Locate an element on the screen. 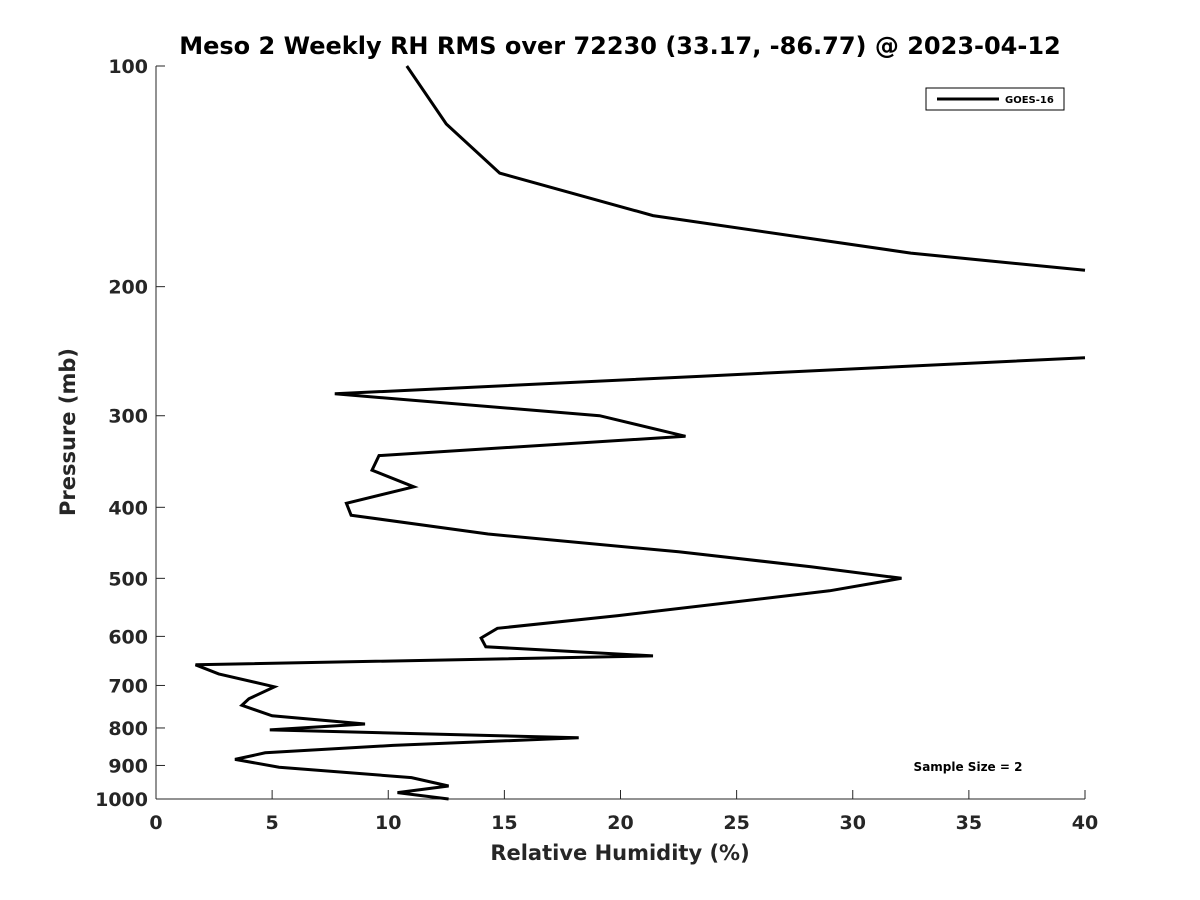 Image resolution: width=1200 pixels, height=900 pixels. x-tick-label: 20 is located at coordinates (620, 823).